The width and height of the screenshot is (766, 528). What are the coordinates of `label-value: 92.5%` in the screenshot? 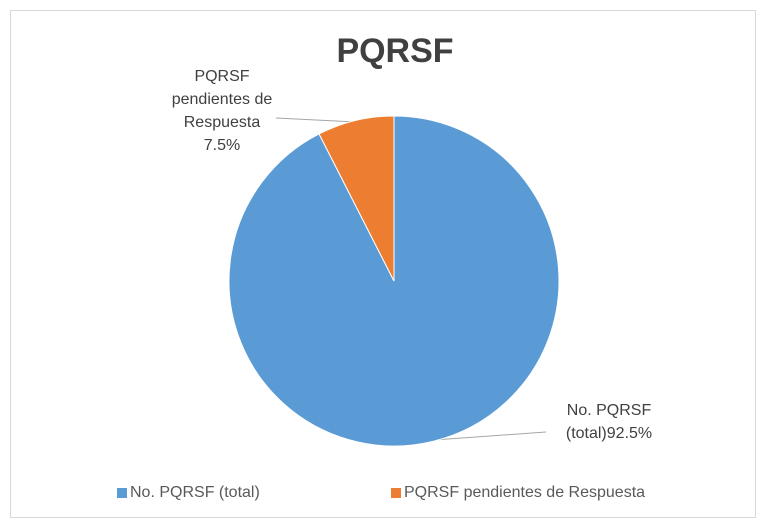 It's located at (629, 433).